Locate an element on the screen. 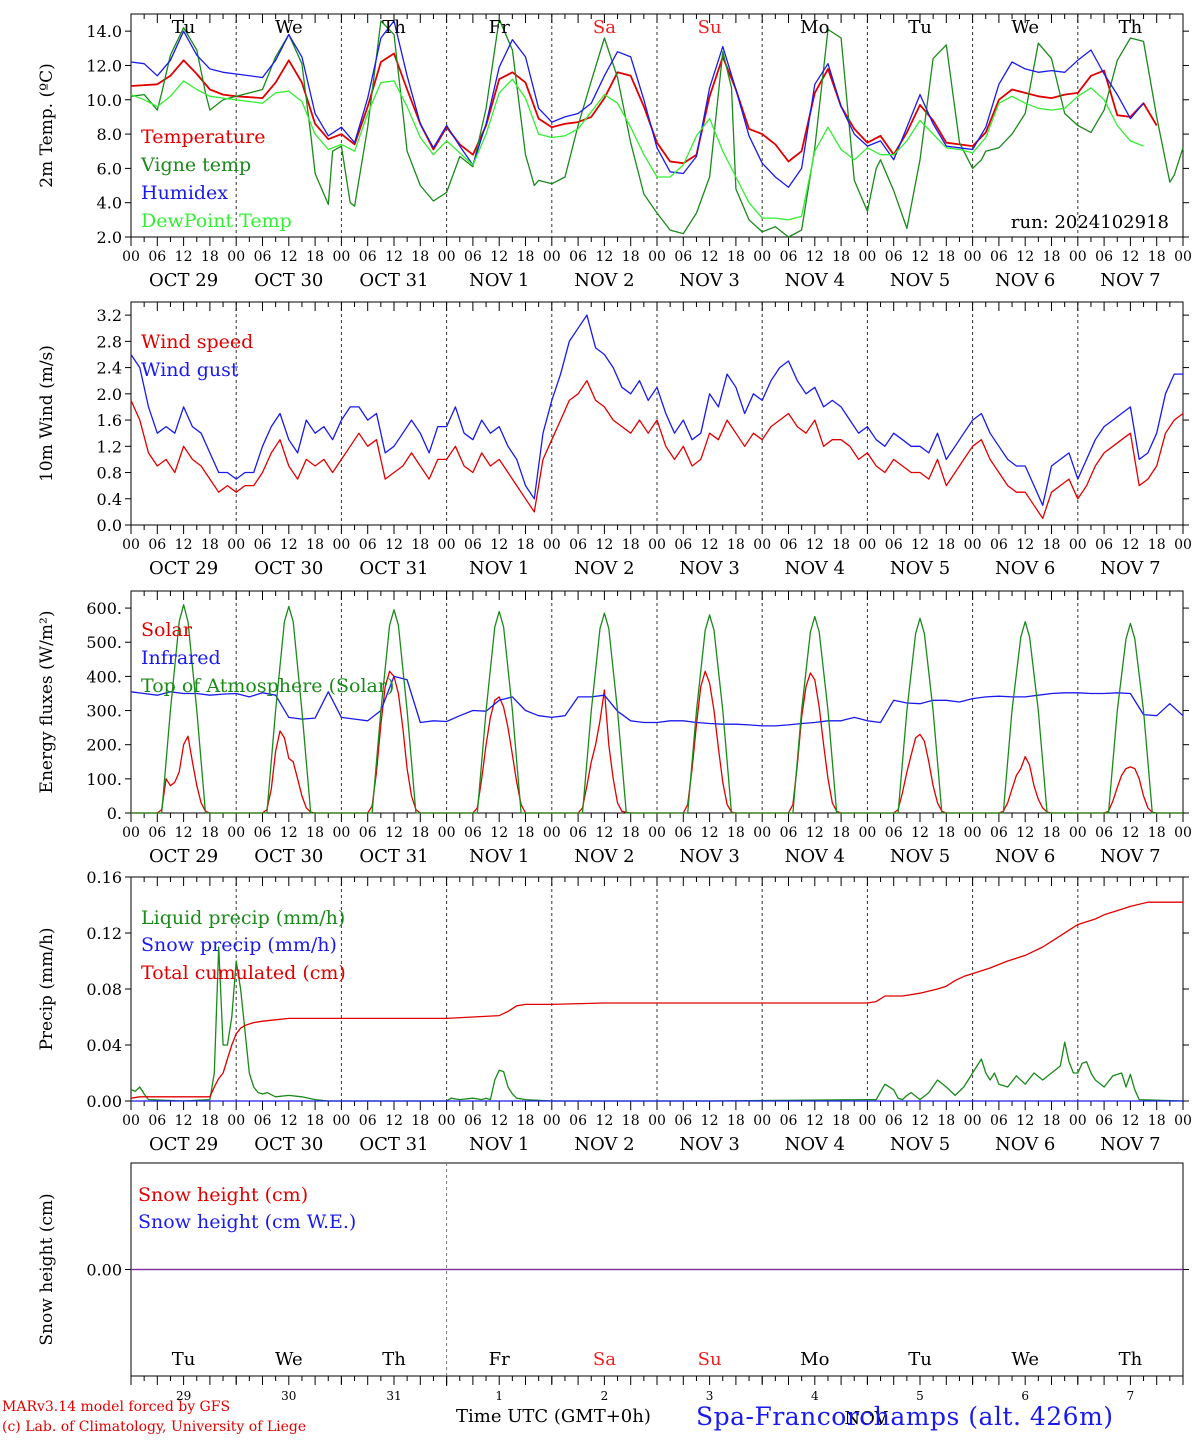 The width and height of the screenshot is (1194, 1444). y-tick-label: 2.4 is located at coordinates (109, 368).